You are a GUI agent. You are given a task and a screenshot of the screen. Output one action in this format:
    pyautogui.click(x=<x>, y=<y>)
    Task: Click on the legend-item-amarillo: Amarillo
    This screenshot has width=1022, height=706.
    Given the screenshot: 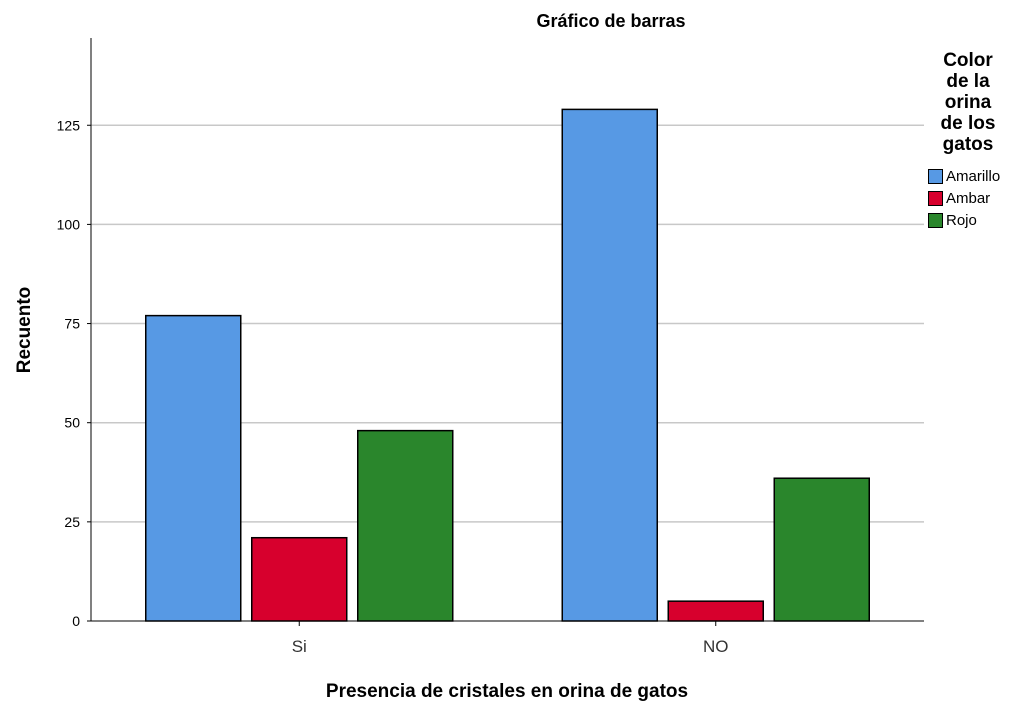 What is the action you would take?
    pyautogui.click(x=975, y=176)
    